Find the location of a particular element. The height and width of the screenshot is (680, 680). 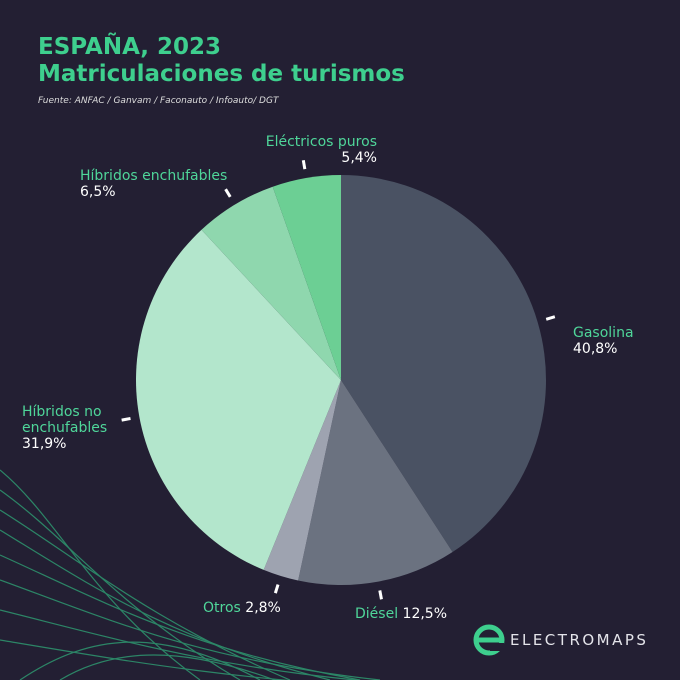

category-label: Híbridos enchufables is located at coordinates (154, 176).